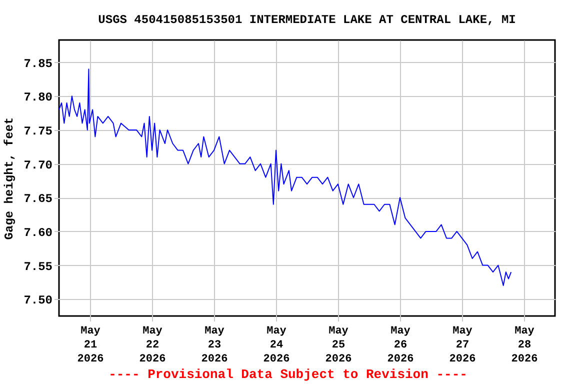 The width and height of the screenshot is (576, 384). I want to click on y-tick-label: 7.85, so click(38, 63).